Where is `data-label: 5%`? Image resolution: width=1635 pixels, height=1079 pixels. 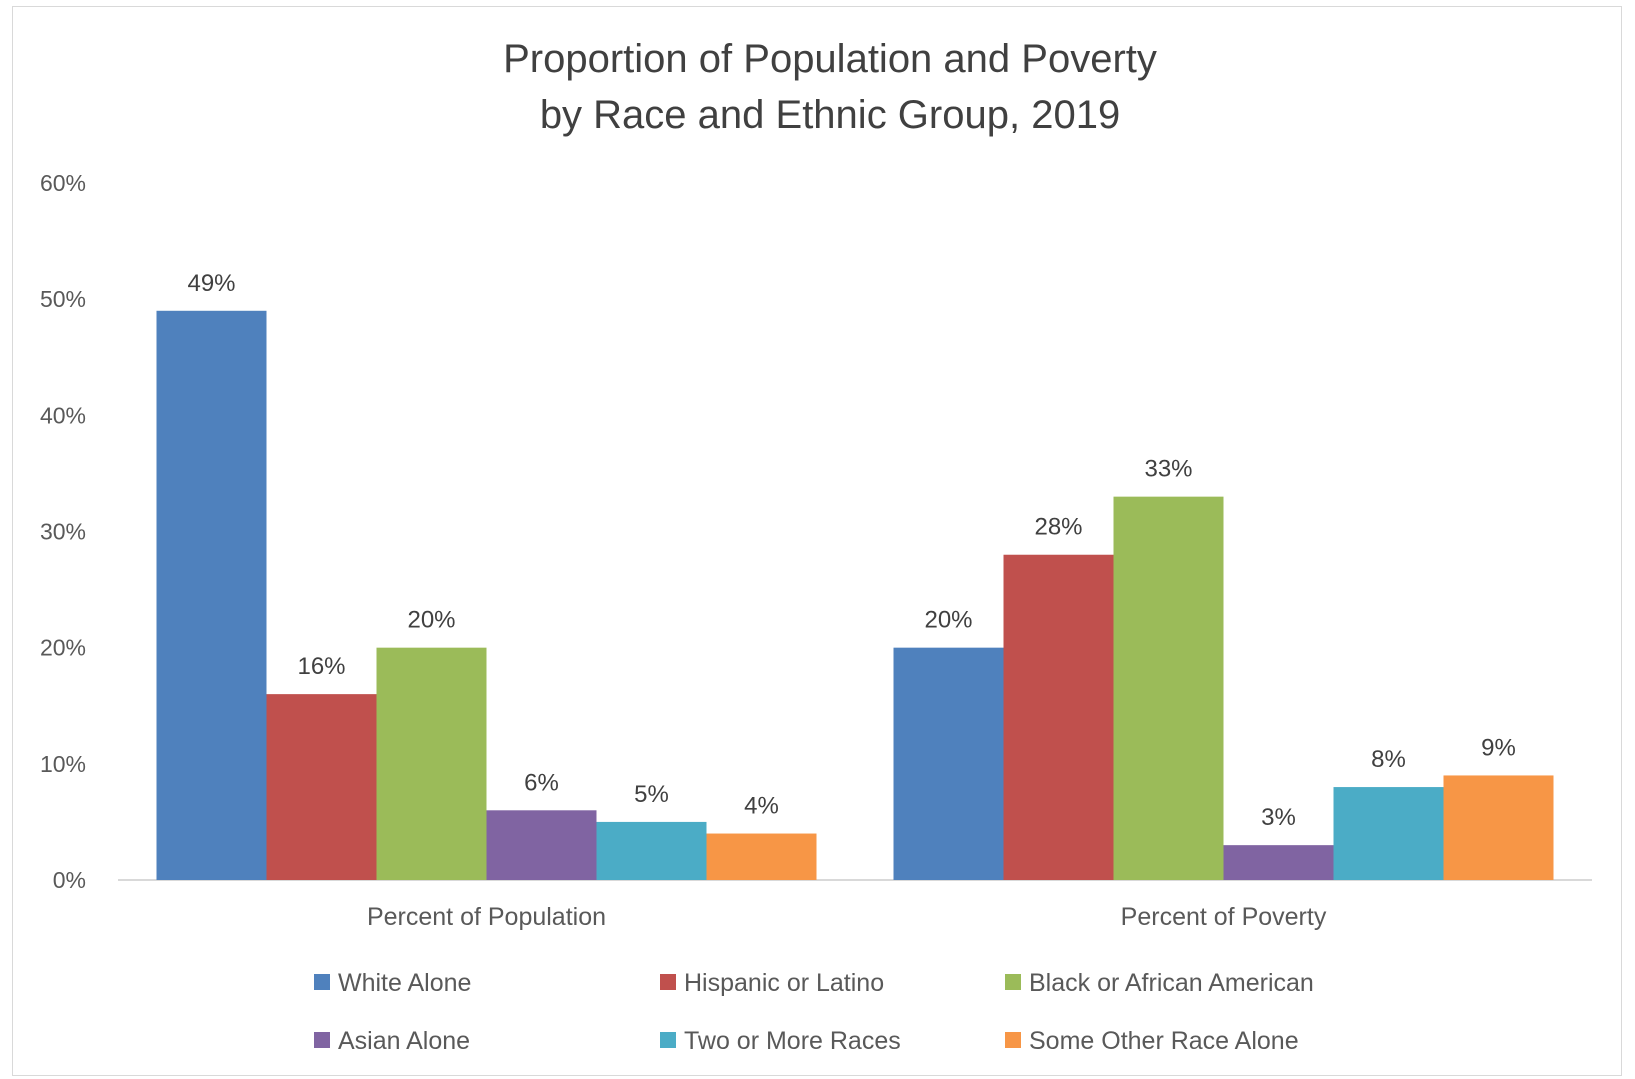
data-label: 5% is located at coordinates (651, 794).